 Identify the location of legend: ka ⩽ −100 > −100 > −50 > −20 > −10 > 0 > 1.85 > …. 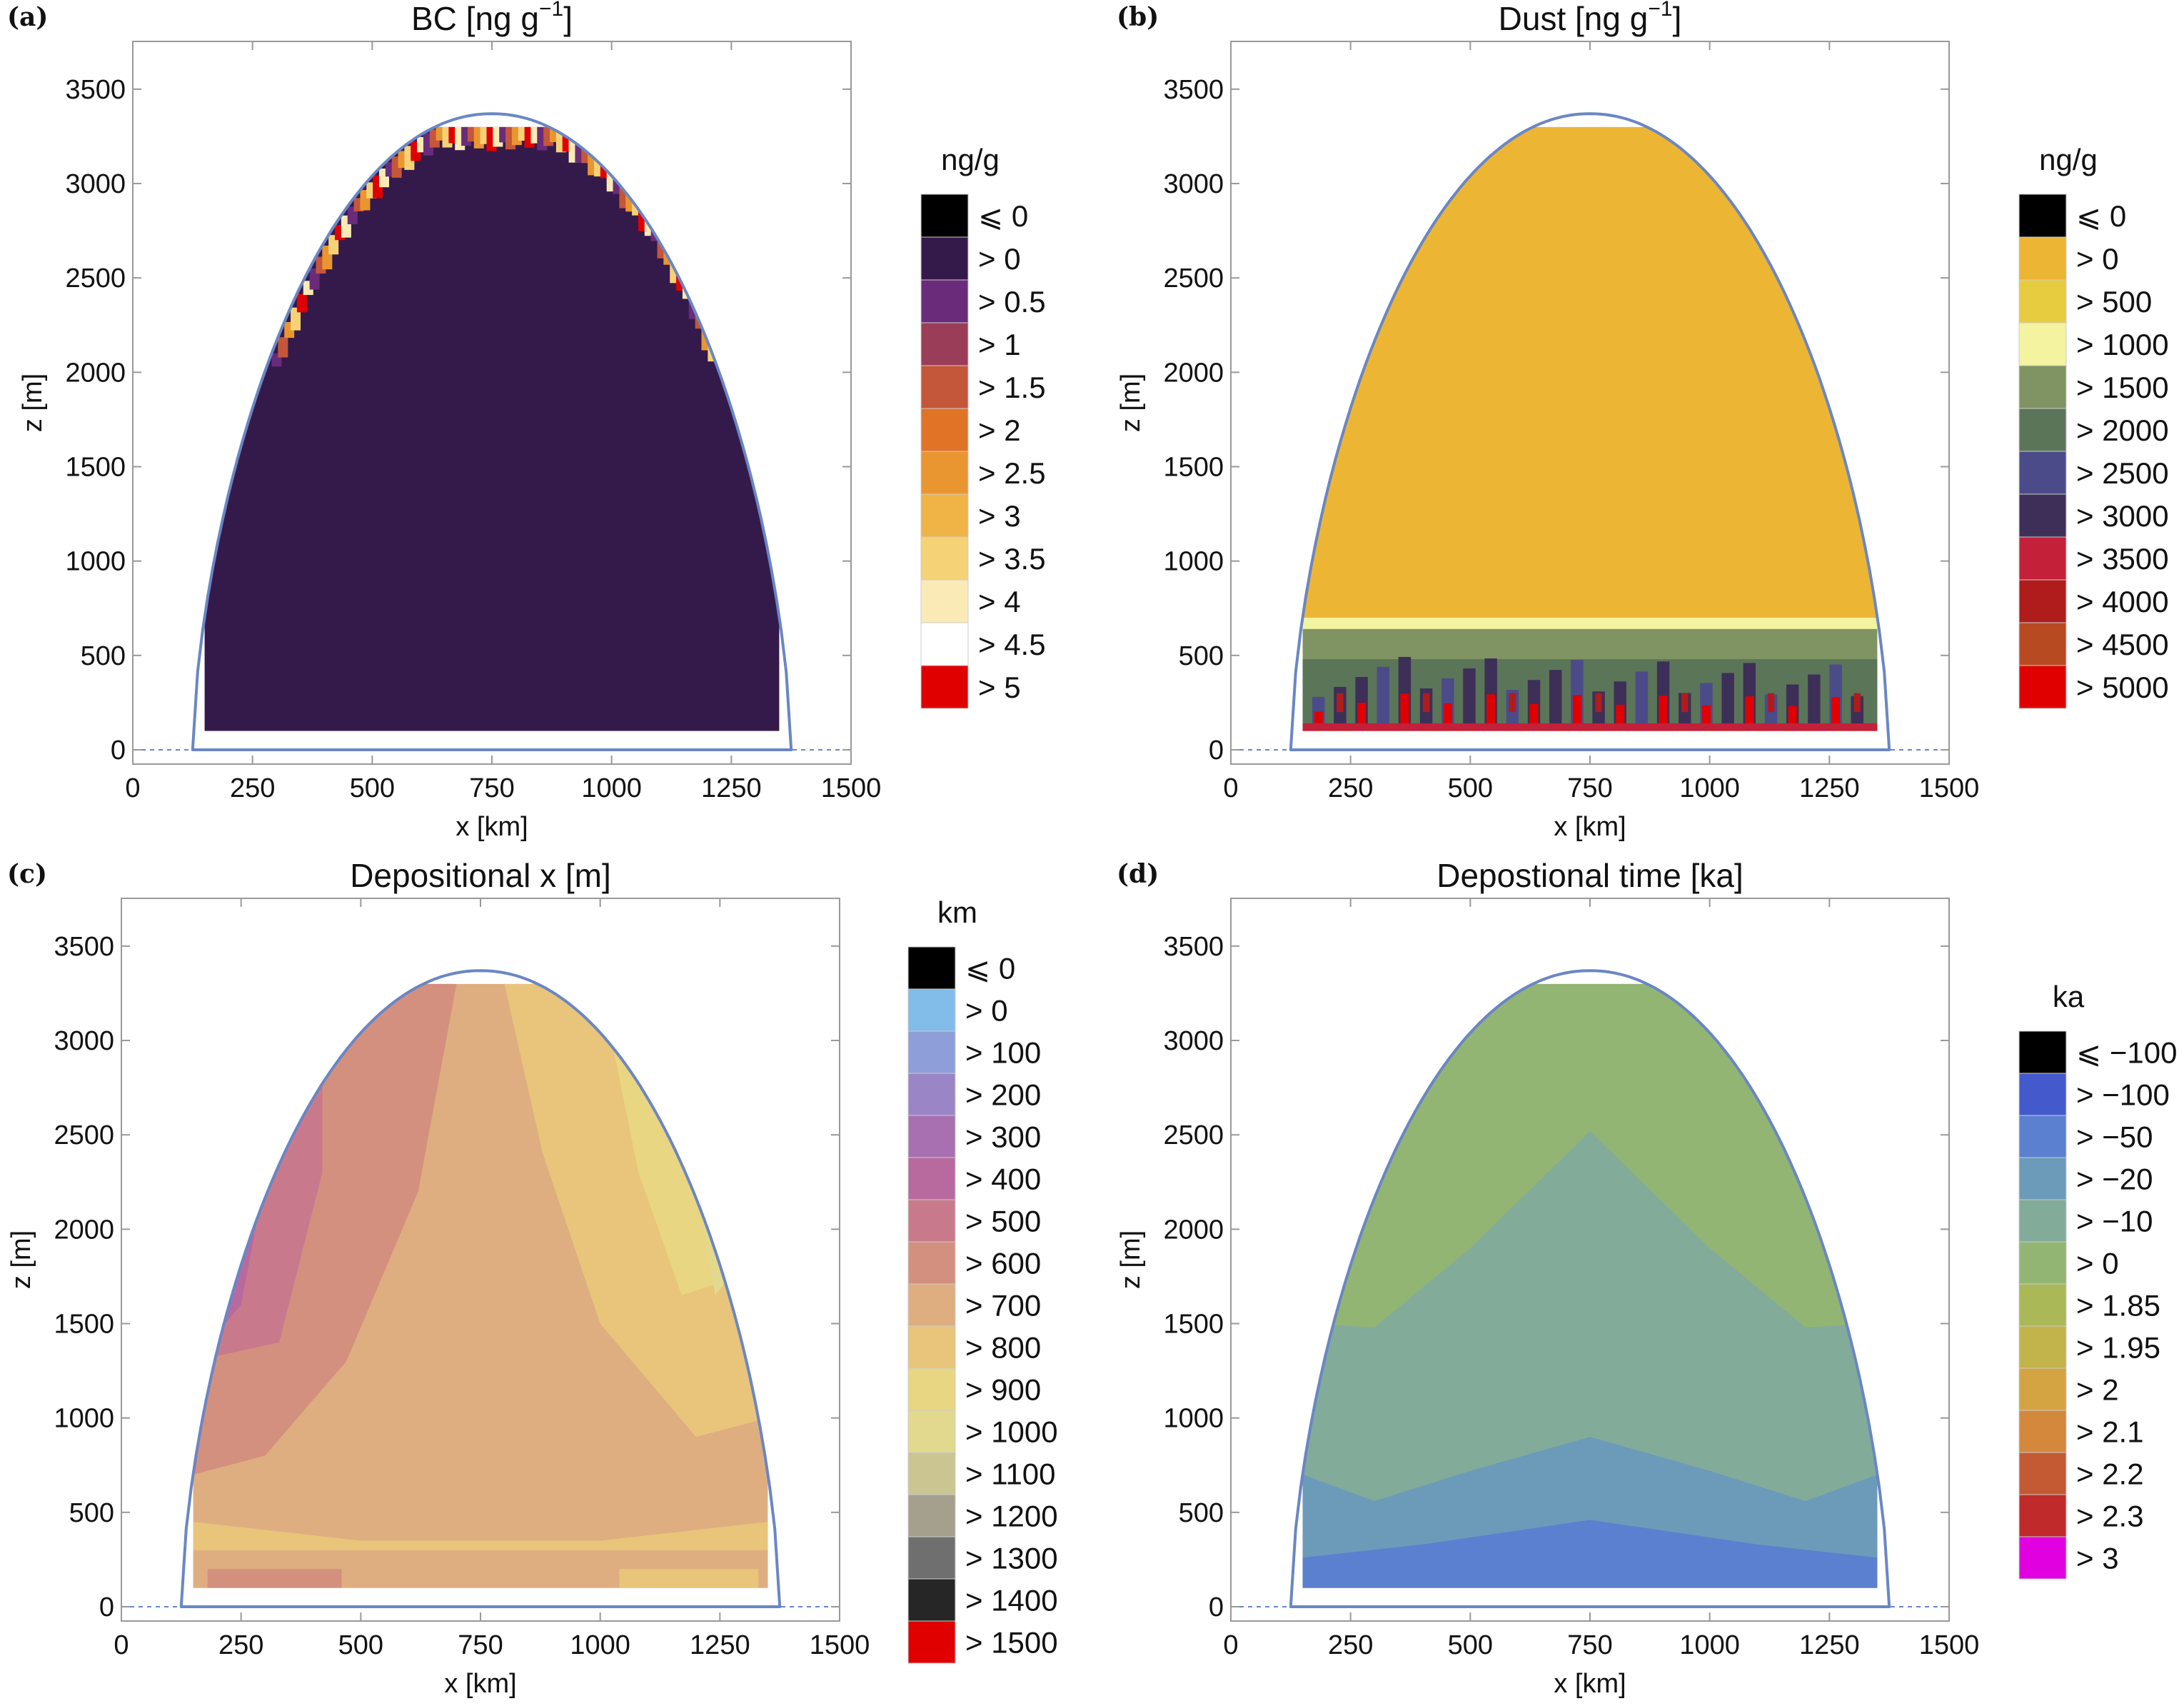
(2097, 1280).